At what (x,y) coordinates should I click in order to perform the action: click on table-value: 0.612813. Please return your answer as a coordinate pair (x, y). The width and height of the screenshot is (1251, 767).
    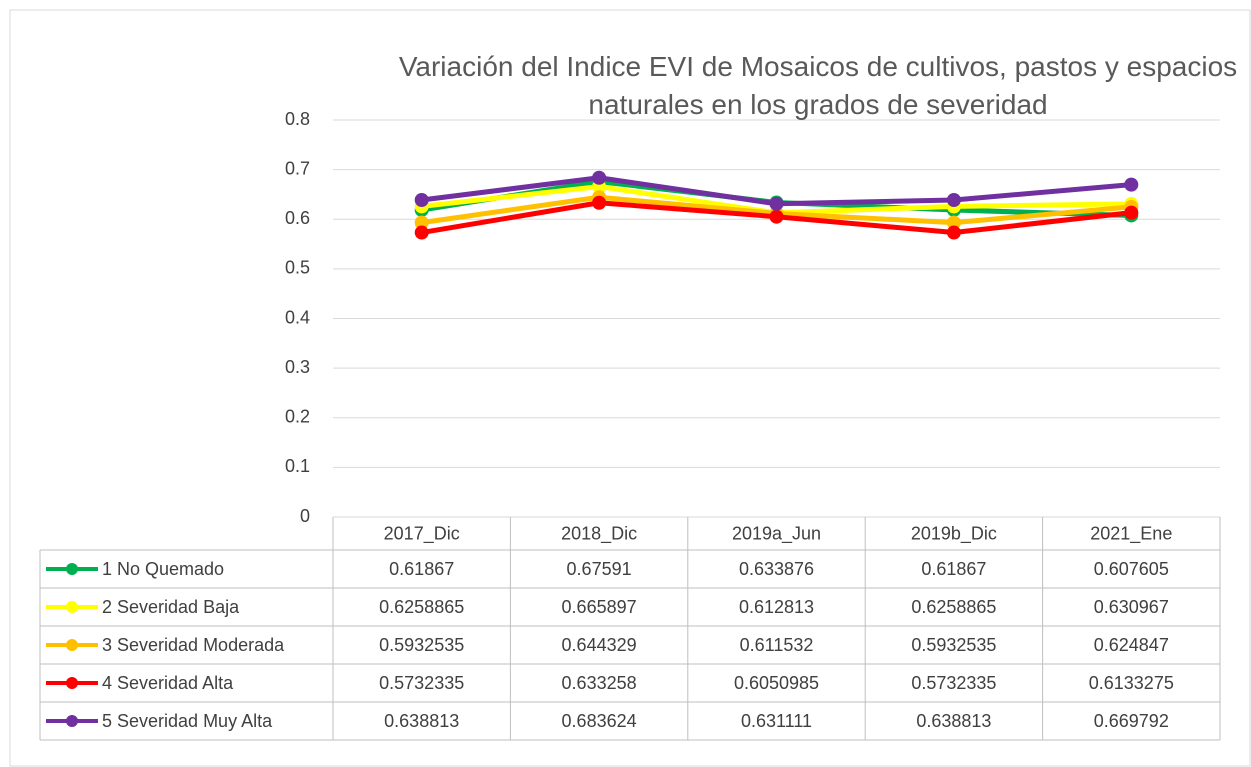
    Looking at the image, I should click on (776, 607).